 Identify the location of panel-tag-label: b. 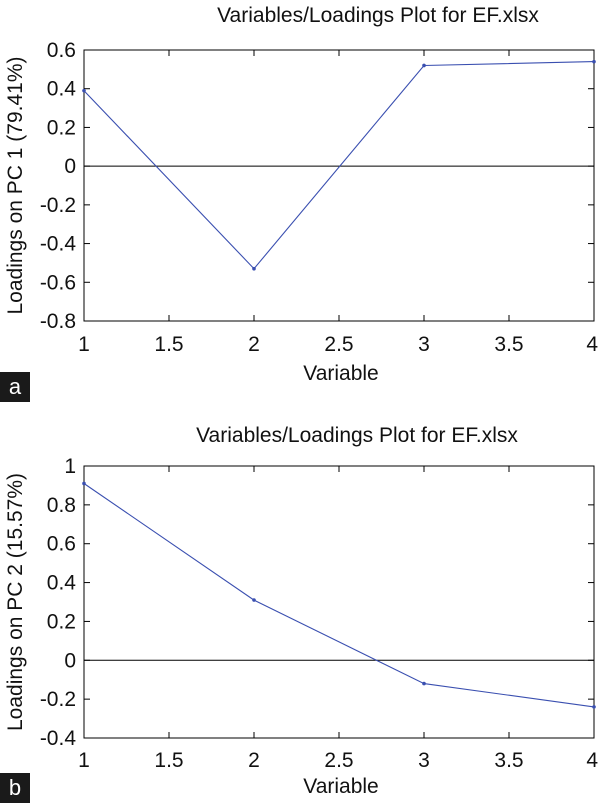
(15, 787).